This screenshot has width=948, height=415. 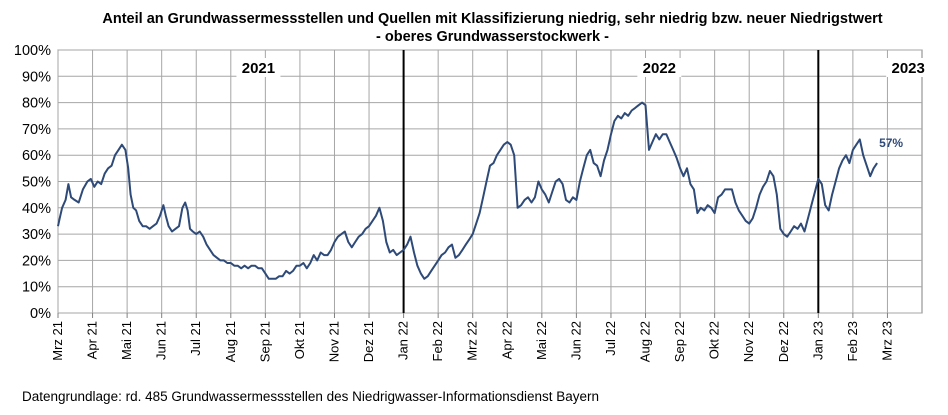 What do you see at coordinates (126, 340) in the screenshot?
I see `x-tick-label: Mai 21` at bounding box center [126, 340].